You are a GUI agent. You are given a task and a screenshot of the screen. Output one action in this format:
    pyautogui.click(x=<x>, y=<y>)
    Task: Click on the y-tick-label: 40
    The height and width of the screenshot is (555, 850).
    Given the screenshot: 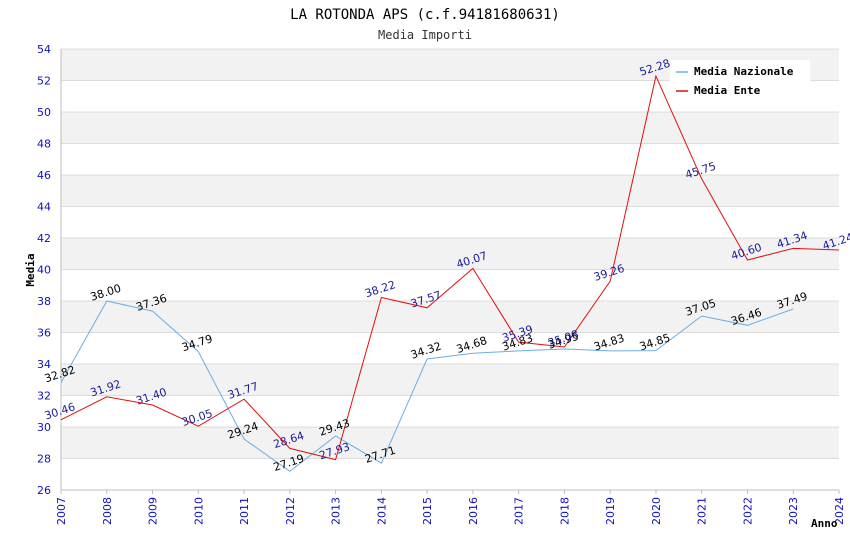 What is the action you would take?
    pyautogui.click(x=44, y=270)
    